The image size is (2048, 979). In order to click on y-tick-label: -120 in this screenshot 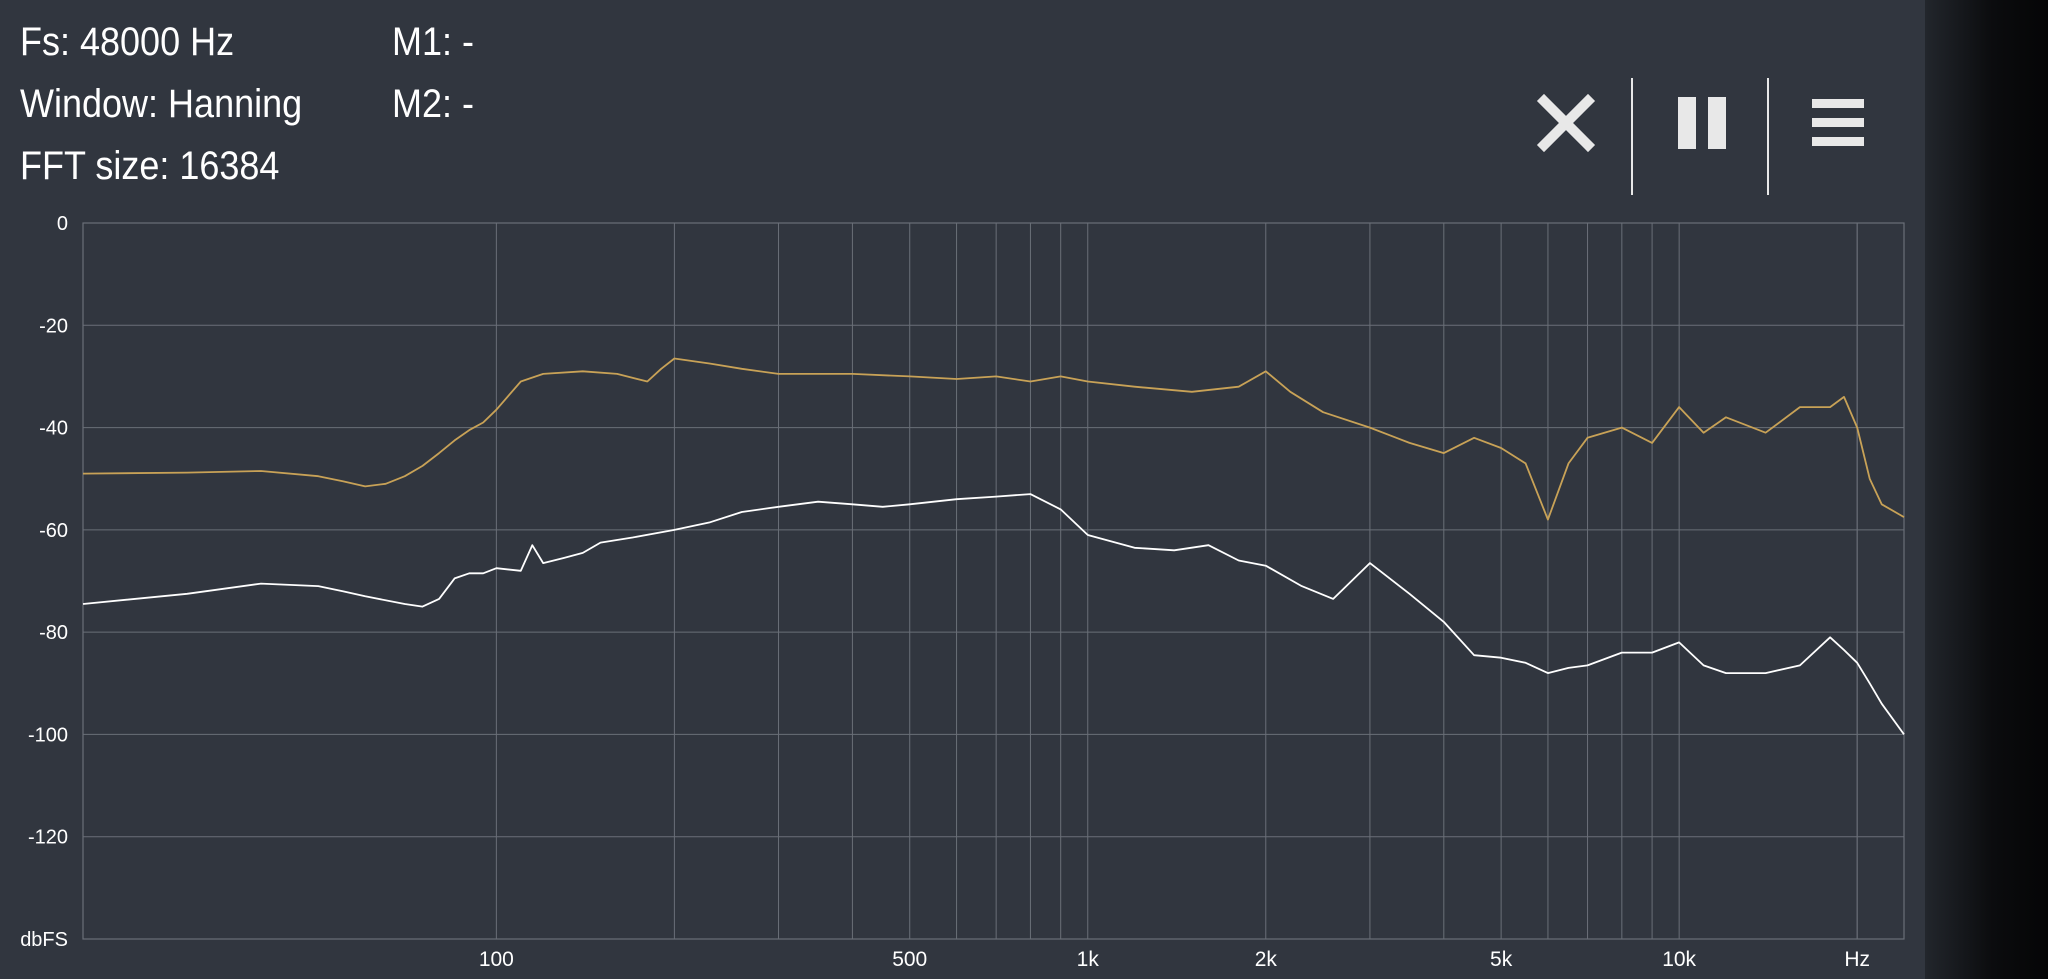, I will do `click(48, 838)`.